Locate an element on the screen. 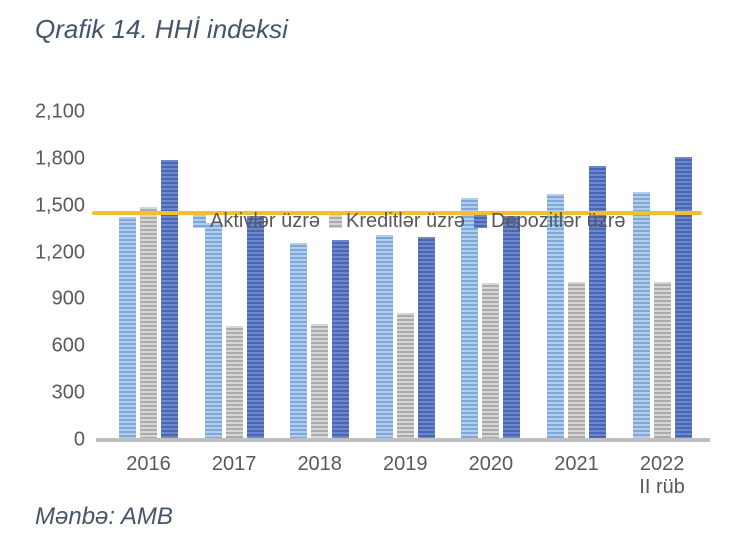  chart-title: Qrafik 14. HHİ indeksi is located at coordinates (161, 29).